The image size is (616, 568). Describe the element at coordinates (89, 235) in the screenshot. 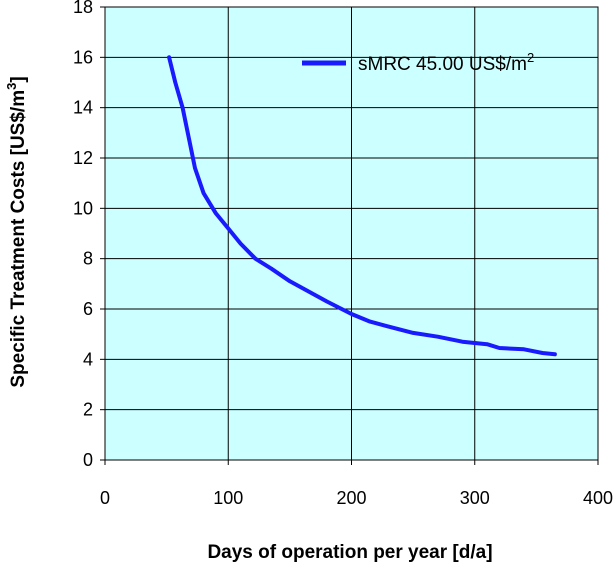

I see `y-axis-ticks: 0 2 4 6 8 10 12 14 16 18` at that location.